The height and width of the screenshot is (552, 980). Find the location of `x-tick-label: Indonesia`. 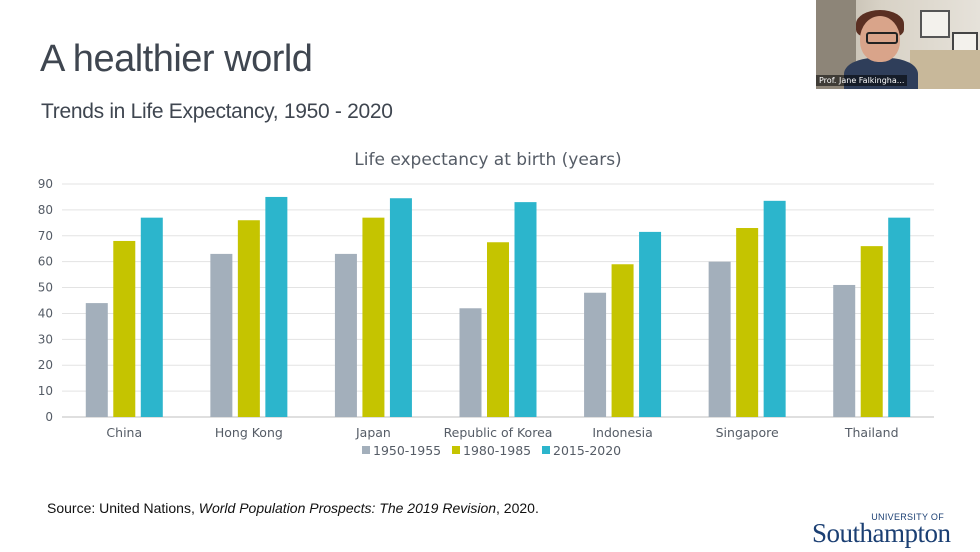

x-tick-label: Indonesia is located at coordinates (622, 432).